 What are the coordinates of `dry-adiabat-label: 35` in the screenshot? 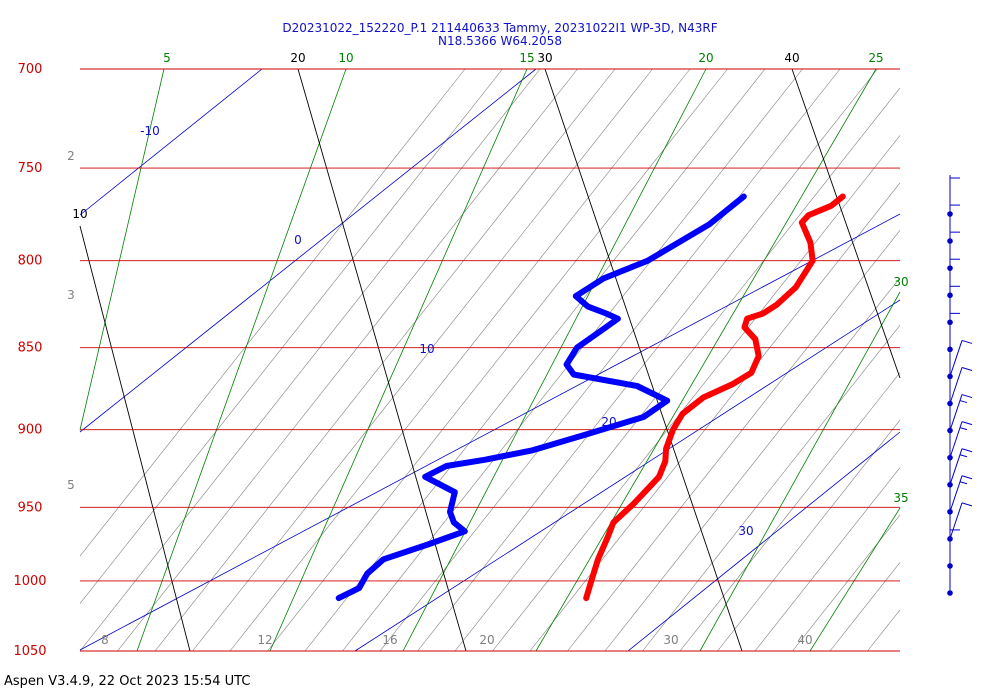 It's located at (900, 498).